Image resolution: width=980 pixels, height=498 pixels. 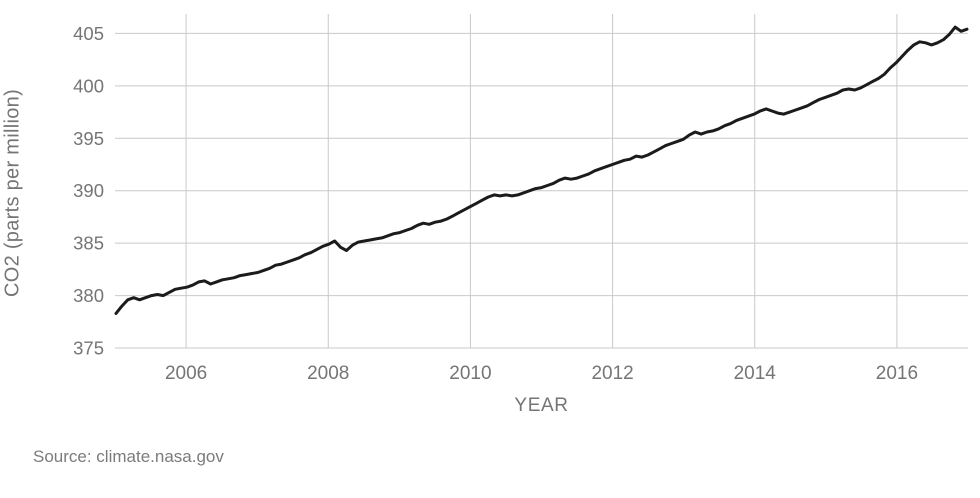 What do you see at coordinates (88, 33) in the screenshot?
I see `y-tick-label: 405` at bounding box center [88, 33].